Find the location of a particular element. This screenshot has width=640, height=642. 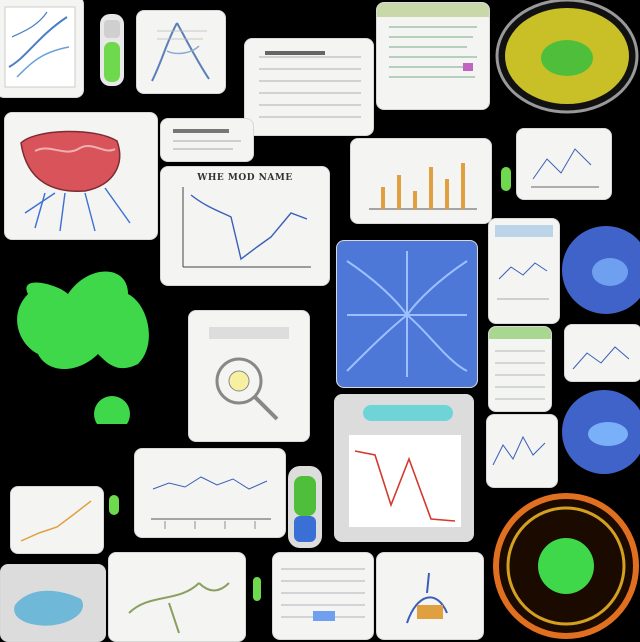

striped-chart-card is located at coordinates (433, 56).